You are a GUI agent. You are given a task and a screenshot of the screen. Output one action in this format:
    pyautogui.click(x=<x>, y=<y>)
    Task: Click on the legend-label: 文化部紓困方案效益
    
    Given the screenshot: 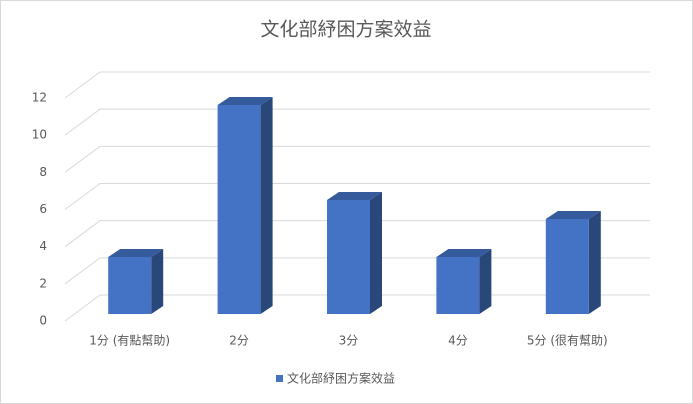 What is the action you would take?
    pyautogui.click(x=341, y=378)
    